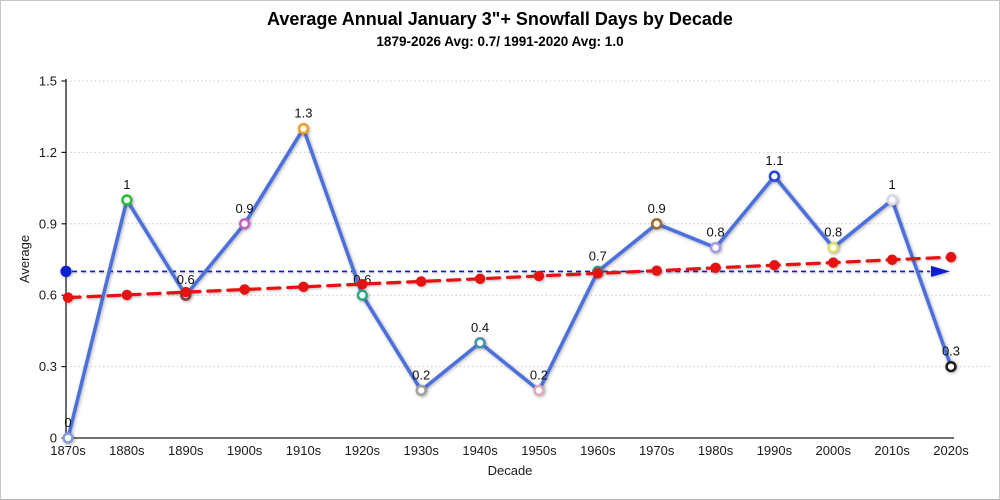 This screenshot has width=1000, height=500. What do you see at coordinates (421, 450) in the screenshot?
I see `x-tick-label: 1930s` at bounding box center [421, 450].